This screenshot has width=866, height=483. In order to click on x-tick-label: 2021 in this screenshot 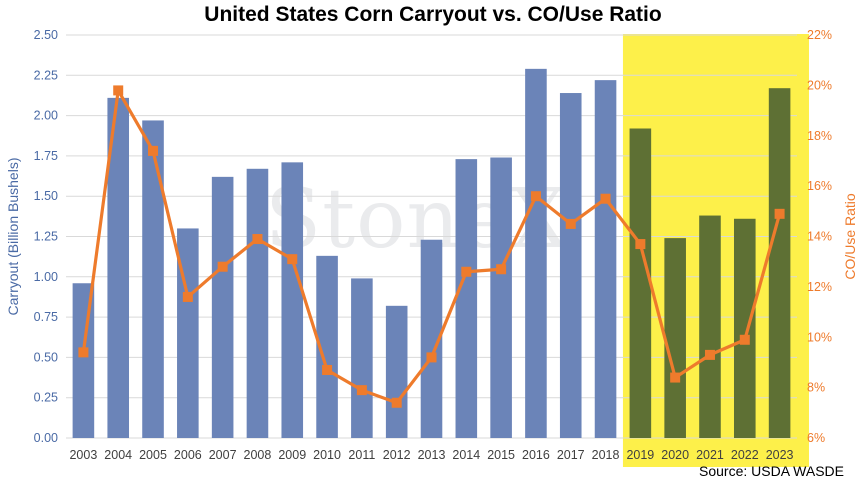, I will do `click(710, 455)`.